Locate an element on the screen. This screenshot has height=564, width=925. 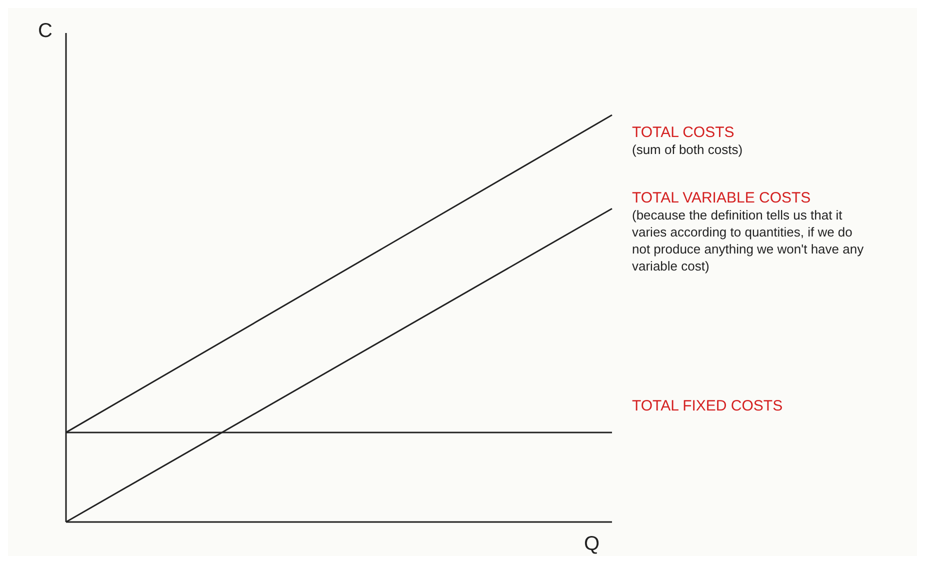
annotation: (sum of both costs) is located at coordinates (687, 149).